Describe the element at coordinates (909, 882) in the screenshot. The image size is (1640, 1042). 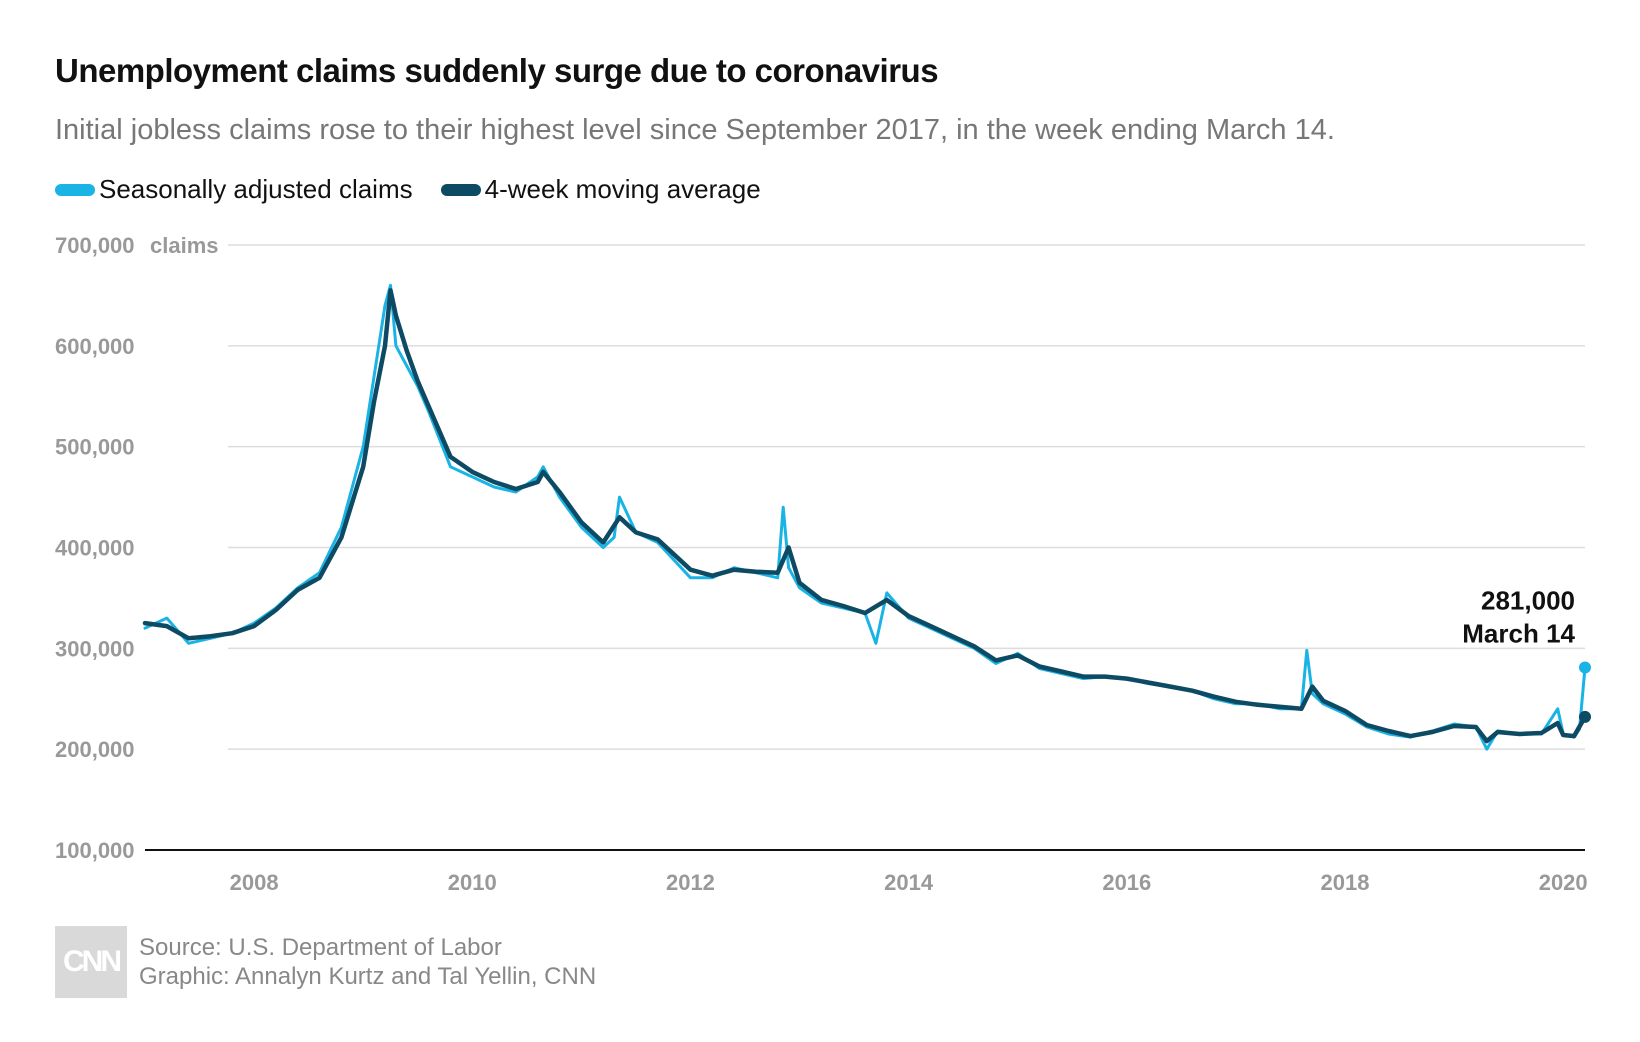
I see `x-tick-label: 2014` at that location.